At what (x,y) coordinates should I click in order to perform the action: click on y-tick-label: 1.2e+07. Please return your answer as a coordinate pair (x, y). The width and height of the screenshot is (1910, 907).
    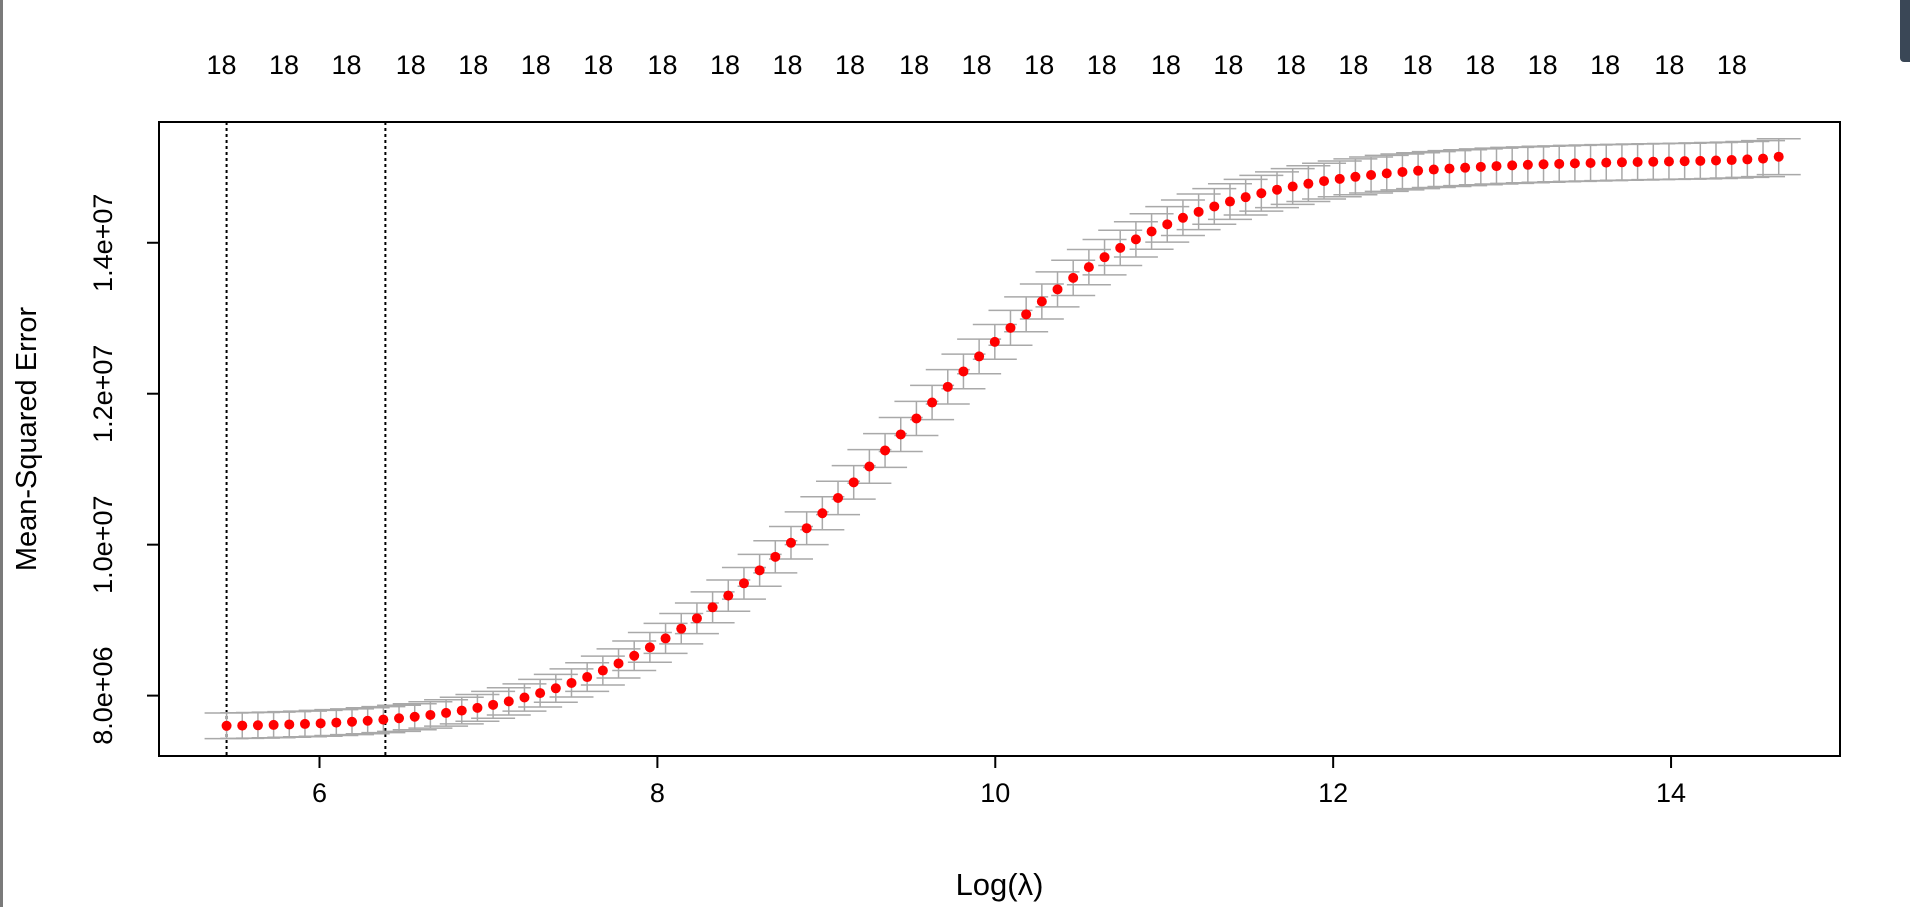
    Looking at the image, I should click on (103, 394).